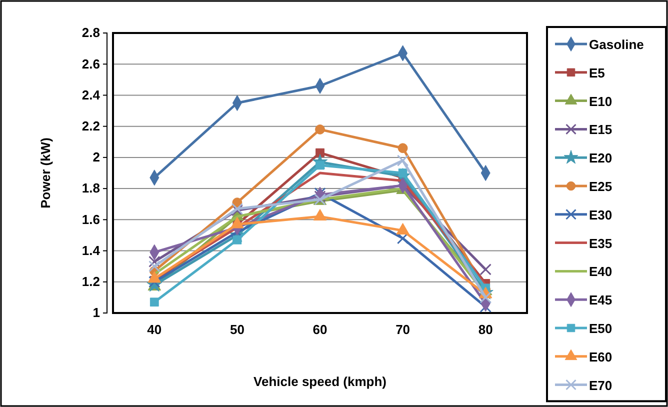 The width and height of the screenshot is (668, 407). I want to click on y-tick-label: 2, so click(96, 157).